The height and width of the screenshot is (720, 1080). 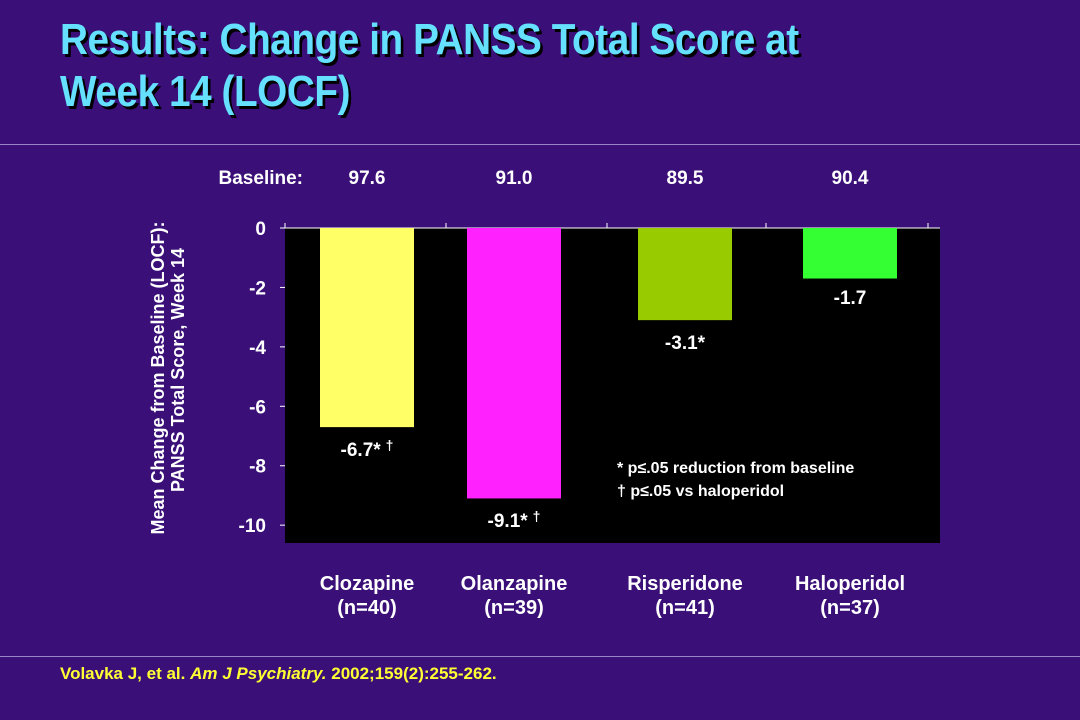 What do you see at coordinates (685, 584) in the screenshot?
I see `category-label: Risperidone` at bounding box center [685, 584].